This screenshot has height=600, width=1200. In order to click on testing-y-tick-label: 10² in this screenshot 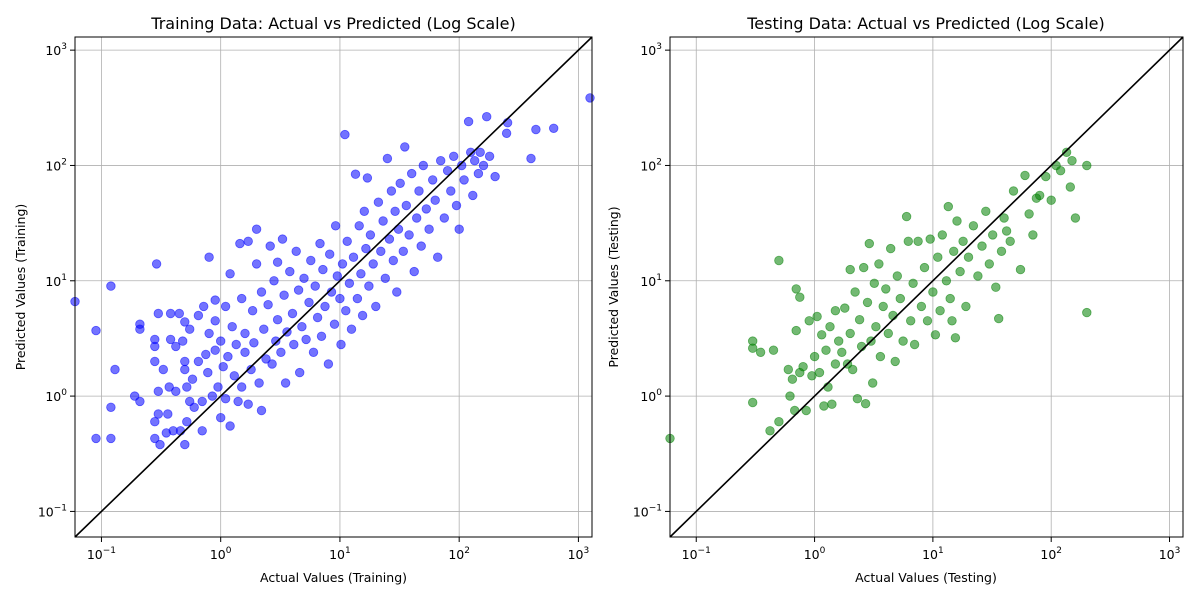, I will do `click(651, 165)`.